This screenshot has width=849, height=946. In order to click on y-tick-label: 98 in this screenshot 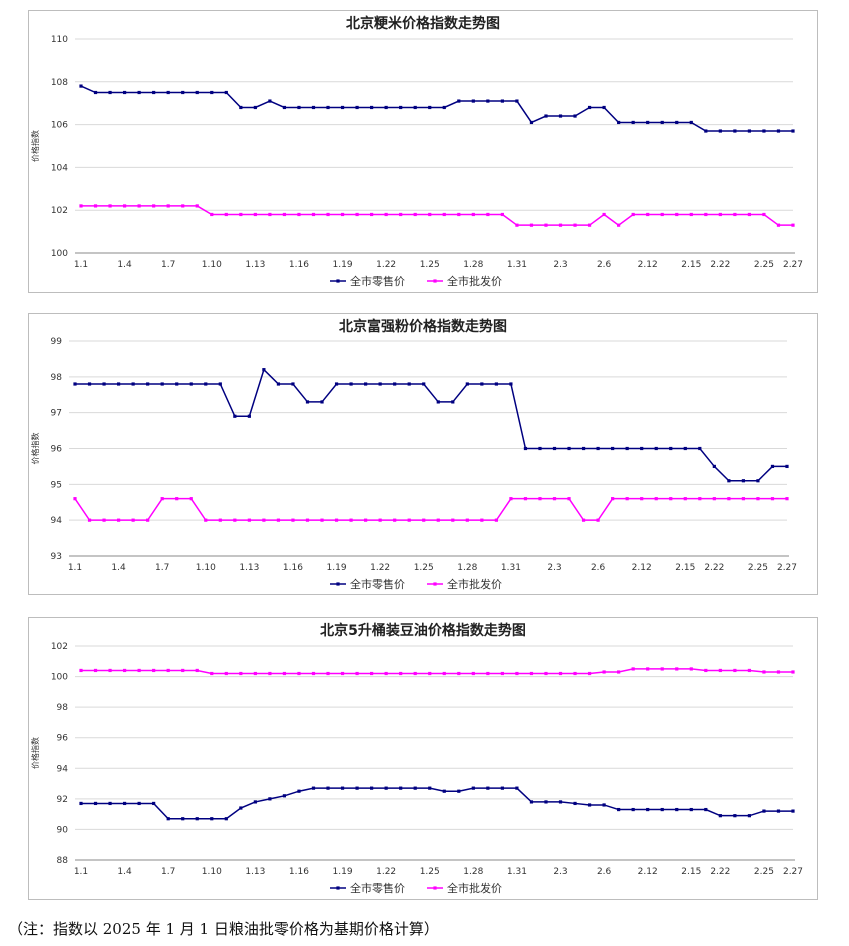, I will do `click(57, 378)`.